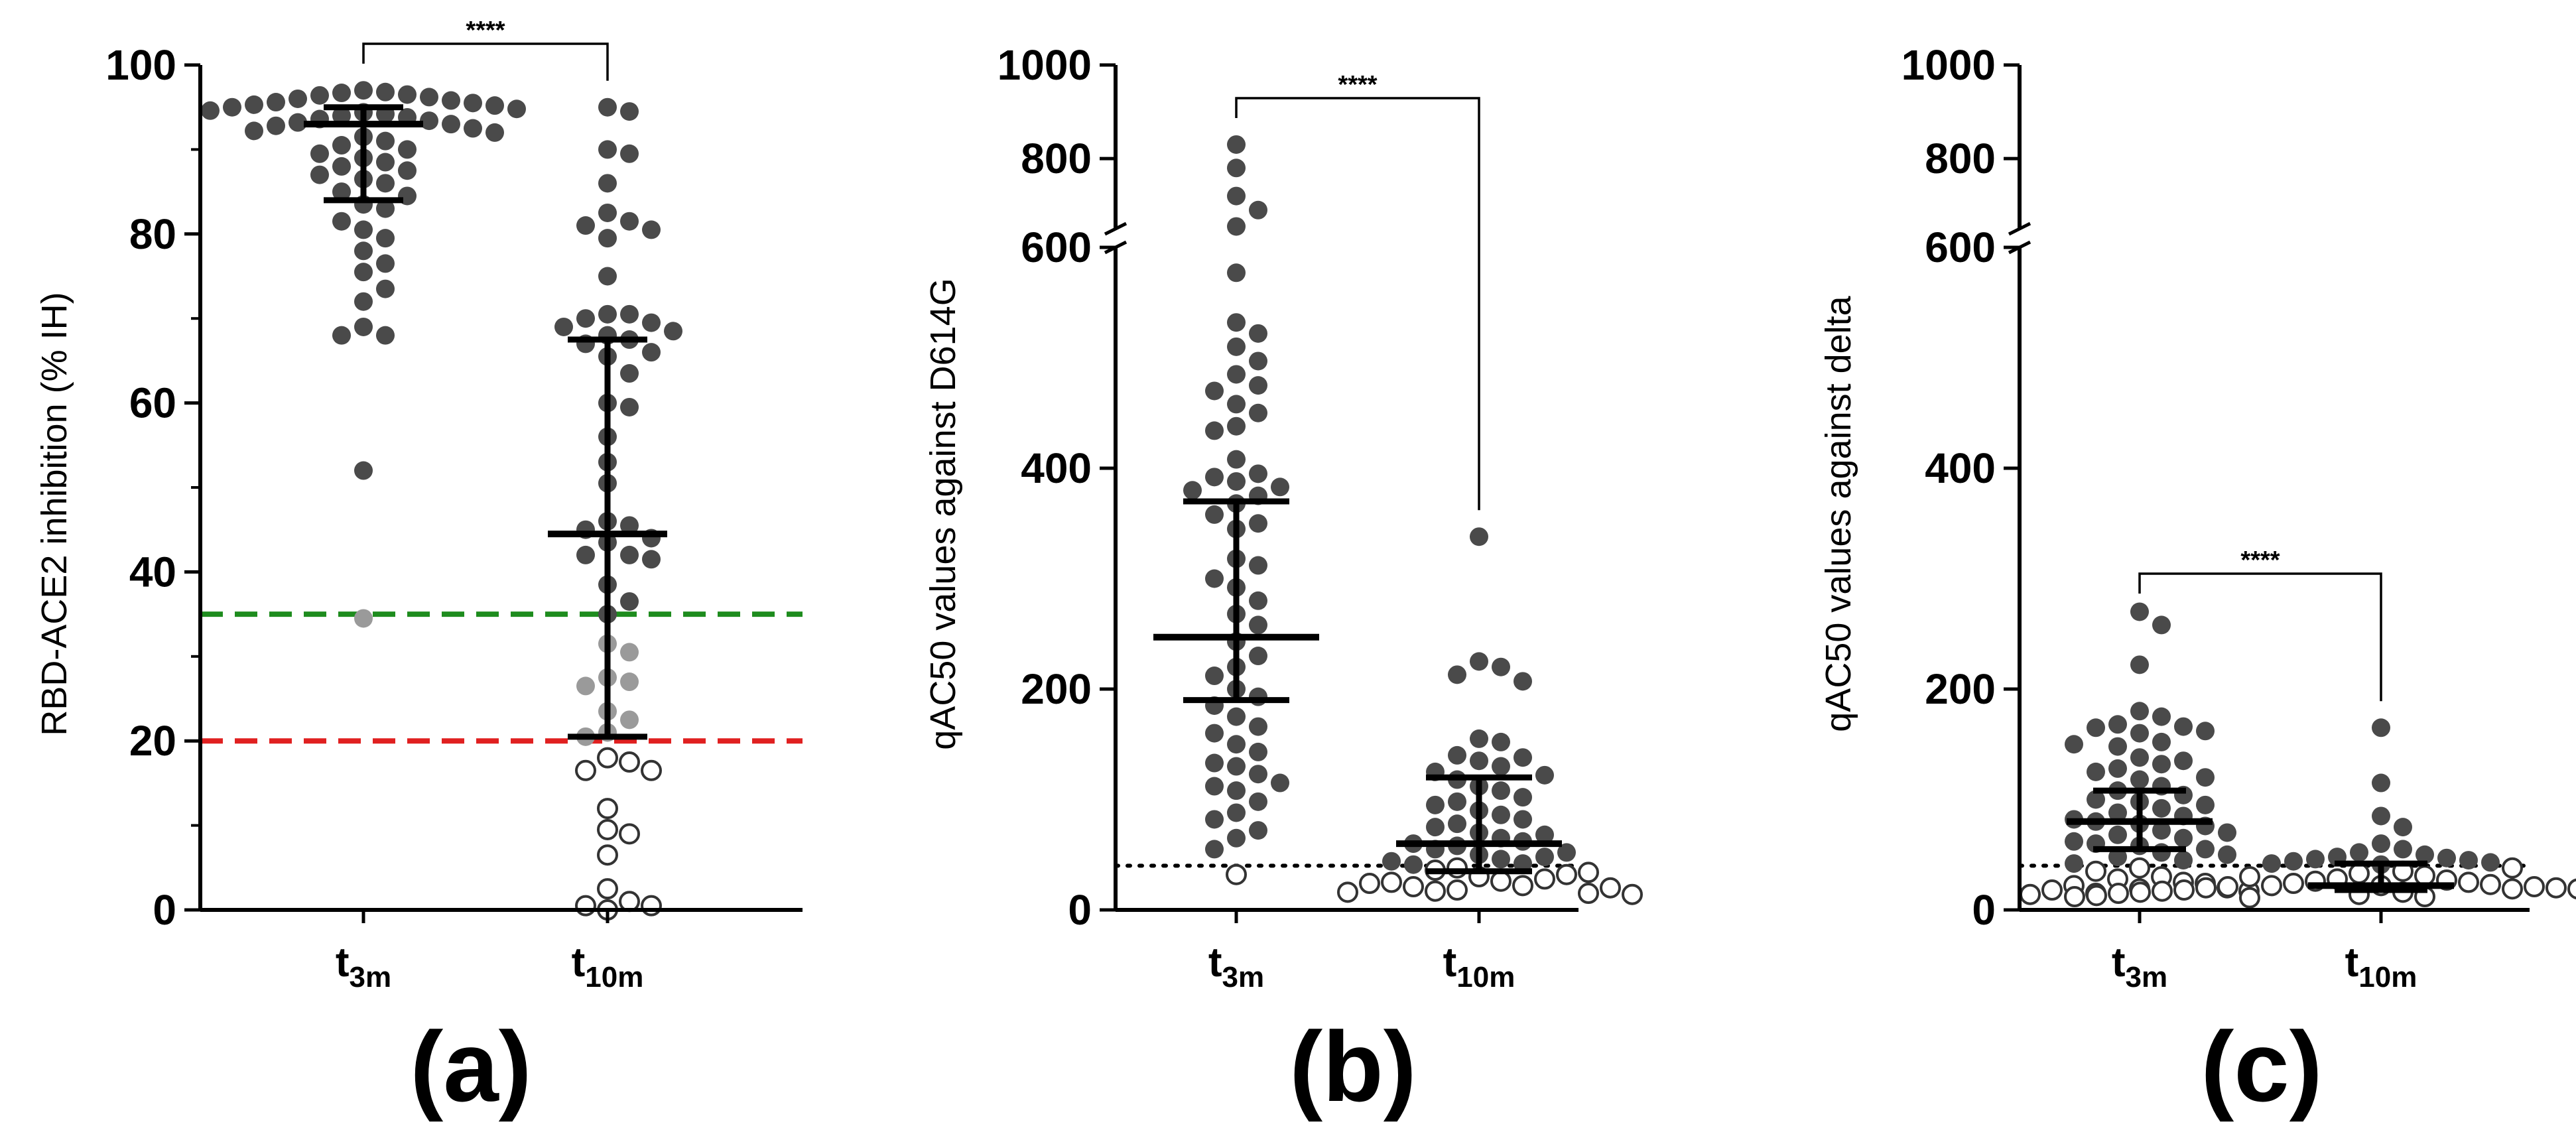 Image resolution: width=2576 pixels, height=1146 pixels. Describe the element at coordinates (165, 910) in the screenshot. I see `y-tick-label: 0` at that location.